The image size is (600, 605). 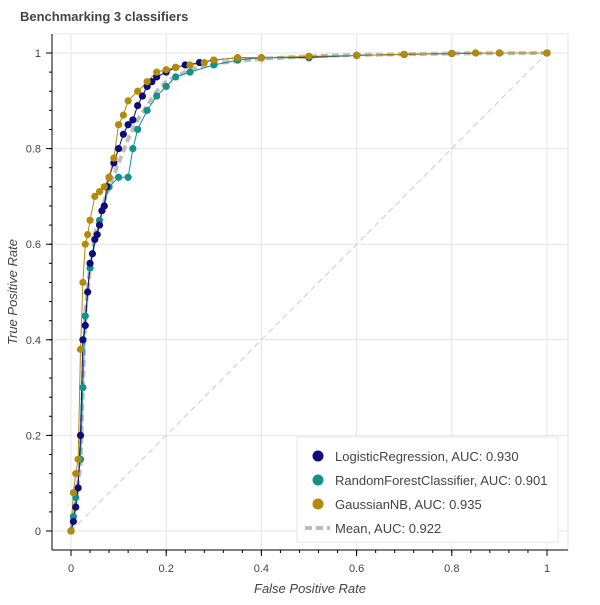 I want to click on y-tick-label: 0, so click(x=38, y=532).